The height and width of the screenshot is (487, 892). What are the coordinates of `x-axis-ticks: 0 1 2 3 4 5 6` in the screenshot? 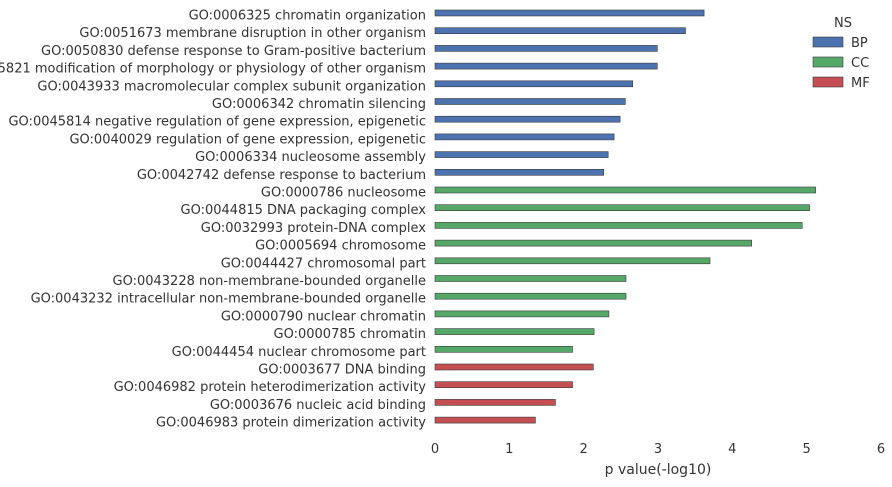 It's located at (658, 449).